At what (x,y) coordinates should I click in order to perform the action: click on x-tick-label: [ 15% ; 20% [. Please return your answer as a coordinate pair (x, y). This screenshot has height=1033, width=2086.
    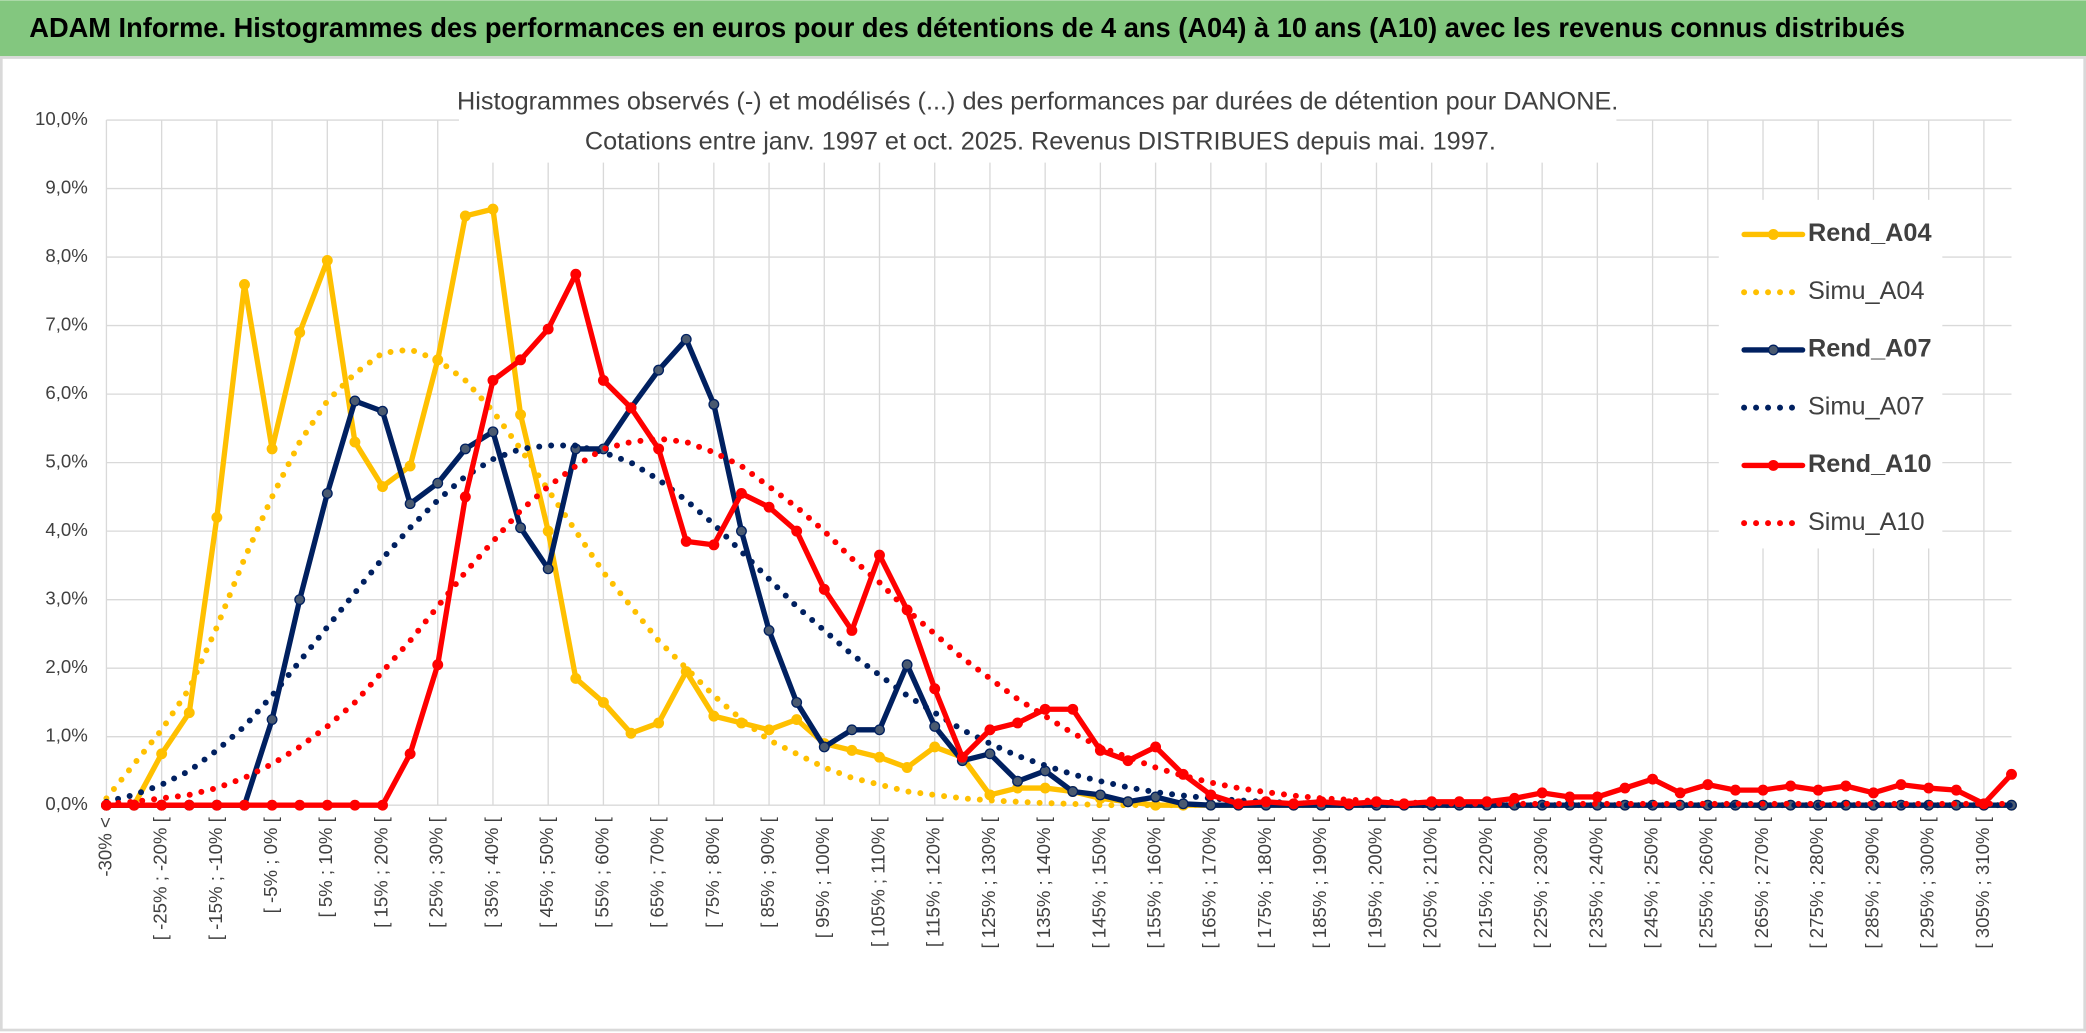
    Looking at the image, I should click on (380, 872).